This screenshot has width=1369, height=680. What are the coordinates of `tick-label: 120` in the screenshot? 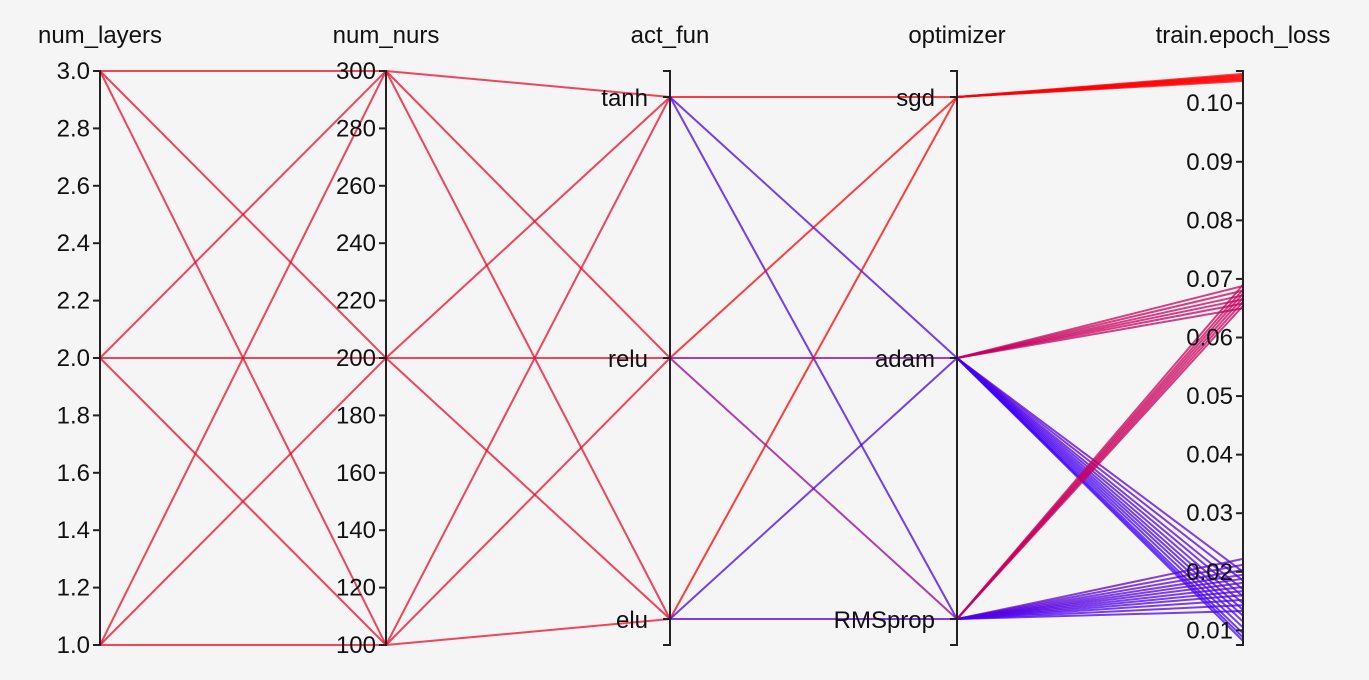 It's located at (356, 588).